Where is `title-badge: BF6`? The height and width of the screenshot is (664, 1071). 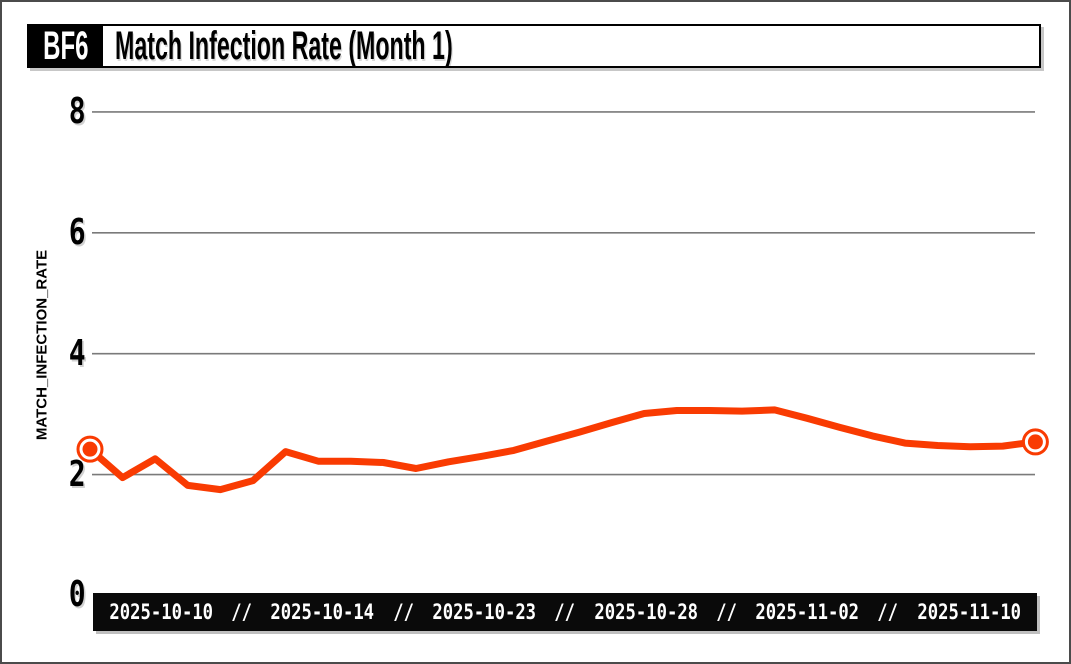
title-badge: BF6 is located at coordinates (66, 46).